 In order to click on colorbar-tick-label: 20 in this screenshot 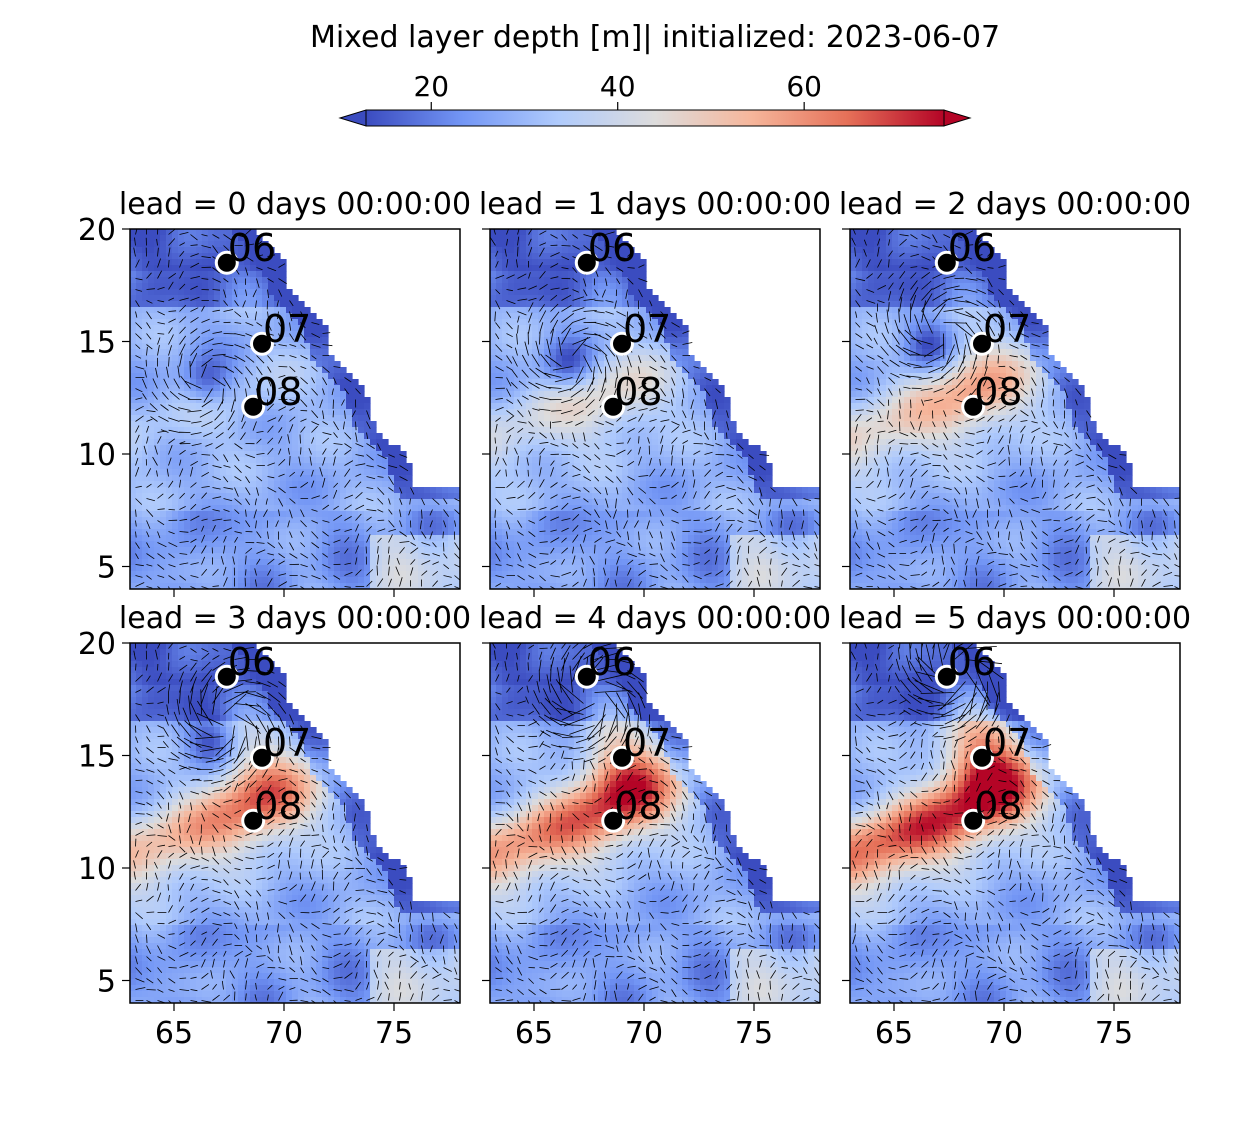, I will do `click(431, 86)`.